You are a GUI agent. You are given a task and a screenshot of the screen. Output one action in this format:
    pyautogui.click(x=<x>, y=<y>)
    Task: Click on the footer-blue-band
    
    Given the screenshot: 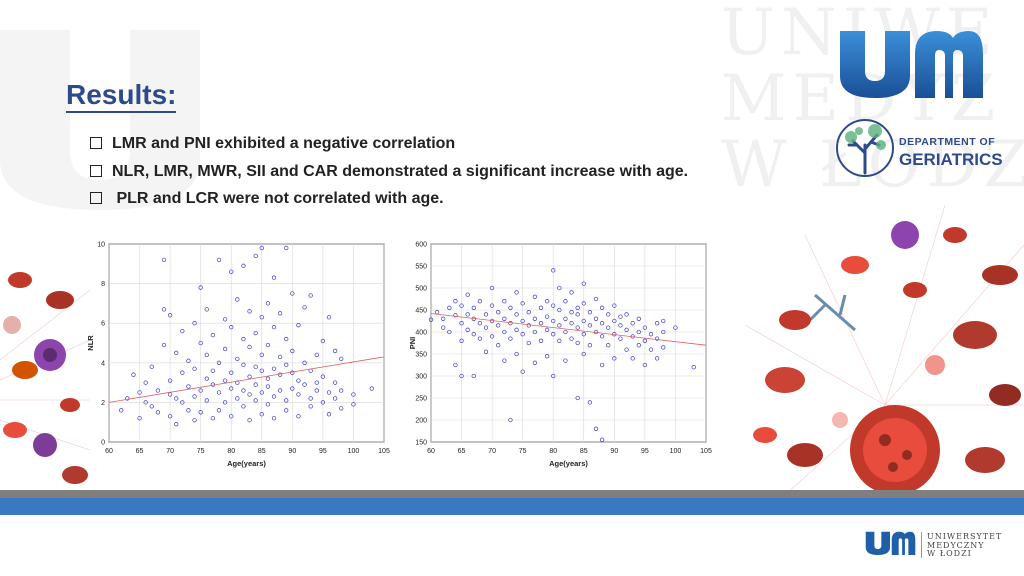 What is the action you would take?
    pyautogui.click(x=512, y=506)
    